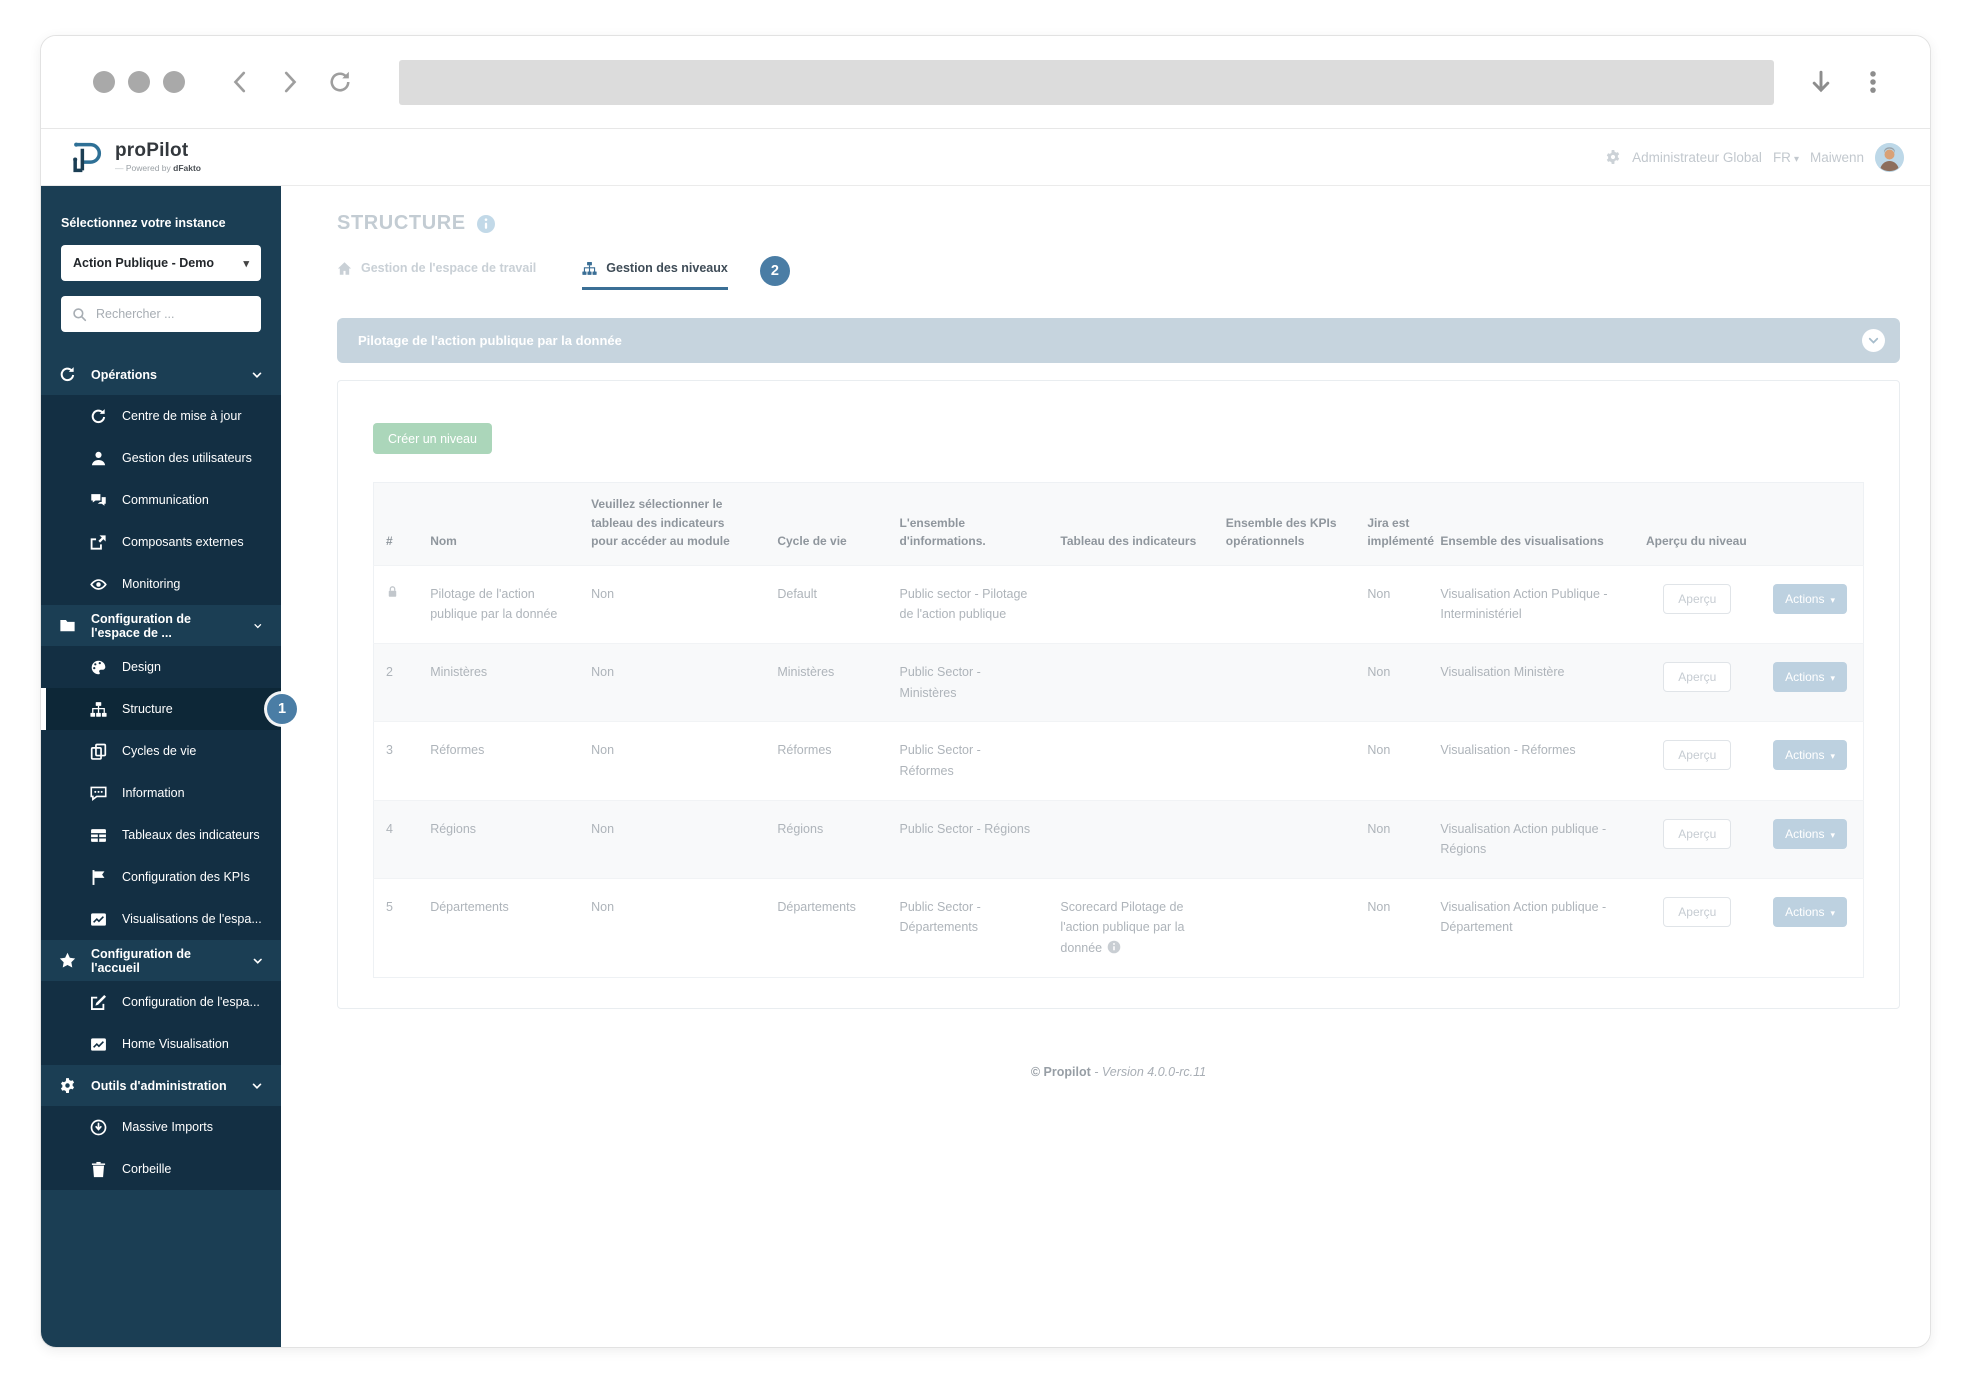  What do you see at coordinates (1697, 157) in the screenshot?
I see `user-role: Administrateur Global` at bounding box center [1697, 157].